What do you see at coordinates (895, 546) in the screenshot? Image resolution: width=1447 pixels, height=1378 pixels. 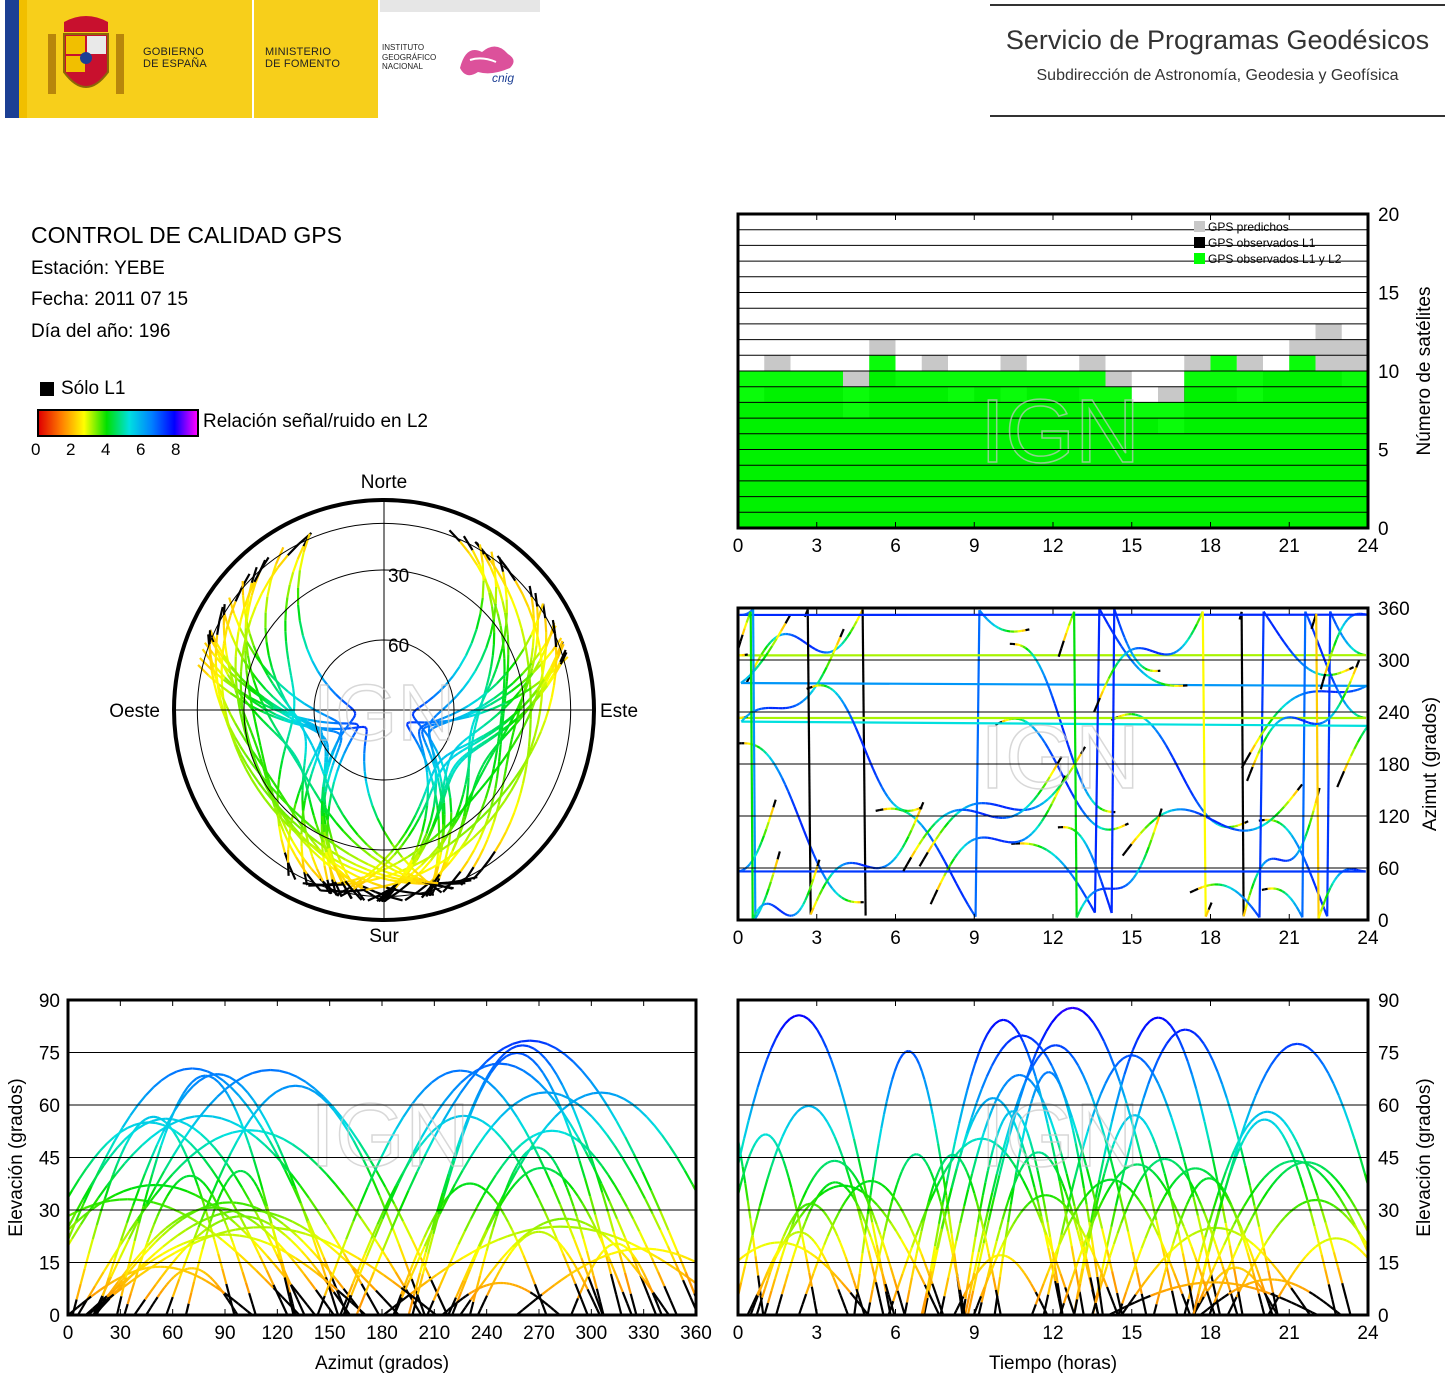 I see `x-tick-label: 6` at bounding box center [895, 546].